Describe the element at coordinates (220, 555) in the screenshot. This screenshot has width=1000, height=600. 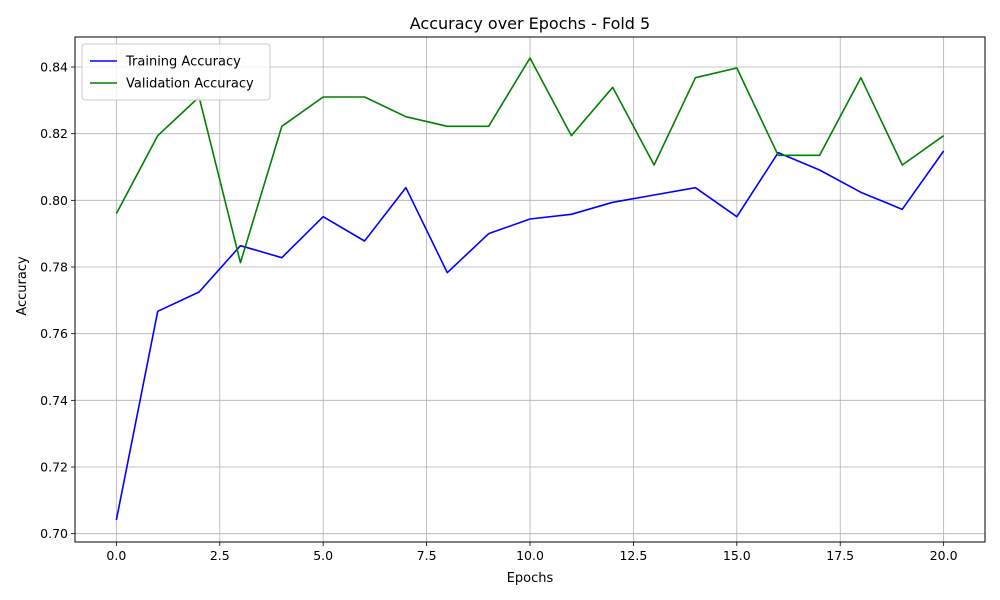
I see `x-tick-label: 2.5` at that location.